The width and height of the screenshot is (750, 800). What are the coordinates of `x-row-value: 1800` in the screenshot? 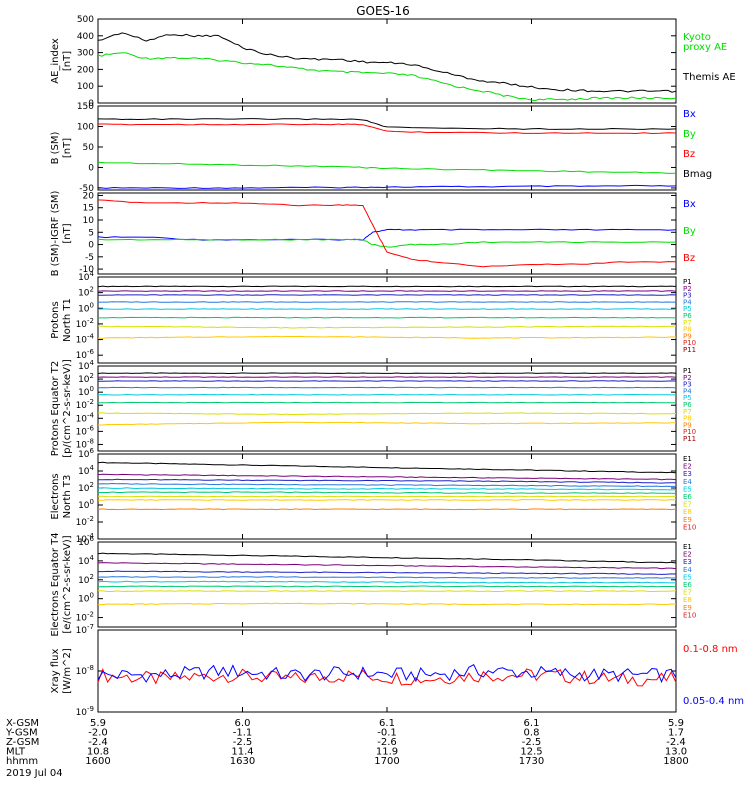 It's located at (675, 761).